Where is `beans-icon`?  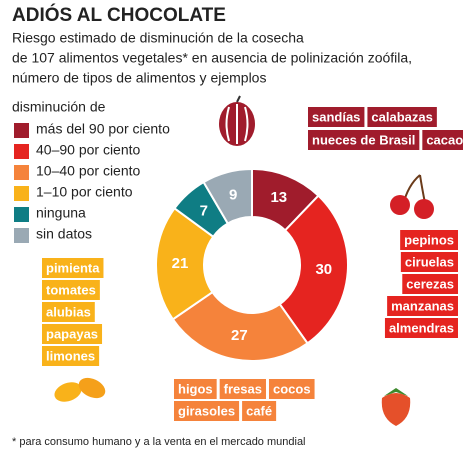
beans-icon is located at coordinates (80, 389).